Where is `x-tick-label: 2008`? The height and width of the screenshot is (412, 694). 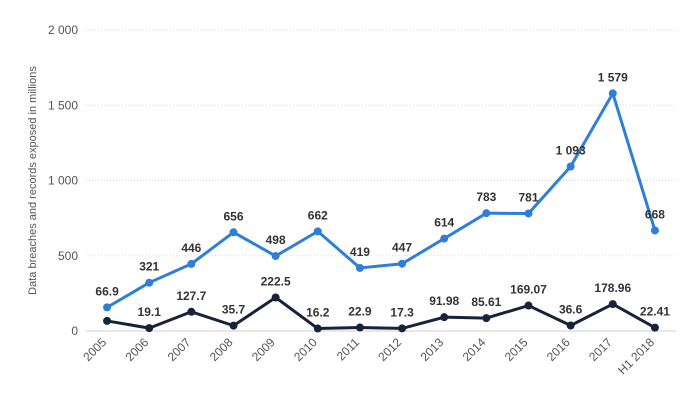
x-tick-label: 2008 is located at coordinates (221, 349).